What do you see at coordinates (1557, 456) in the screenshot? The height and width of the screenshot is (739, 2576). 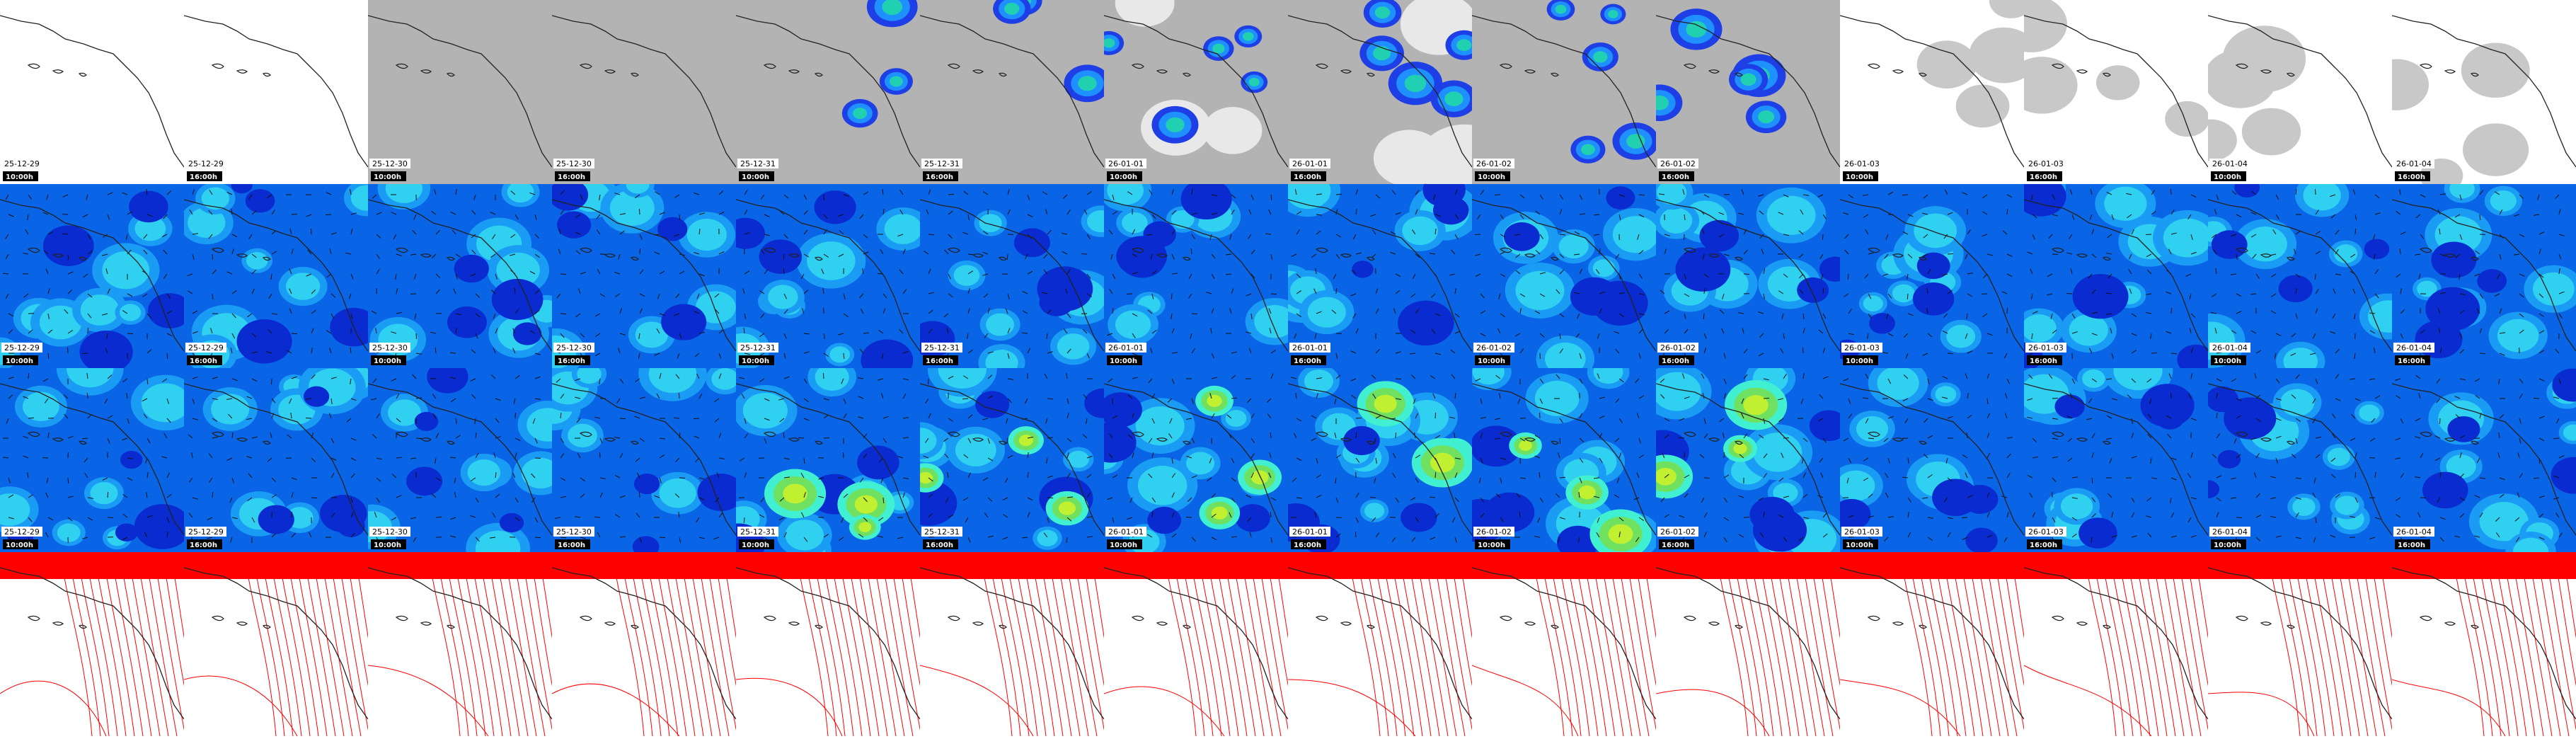 I see `map-tile: 26-01-02 10:00h` at bounding box center [1557, 456].